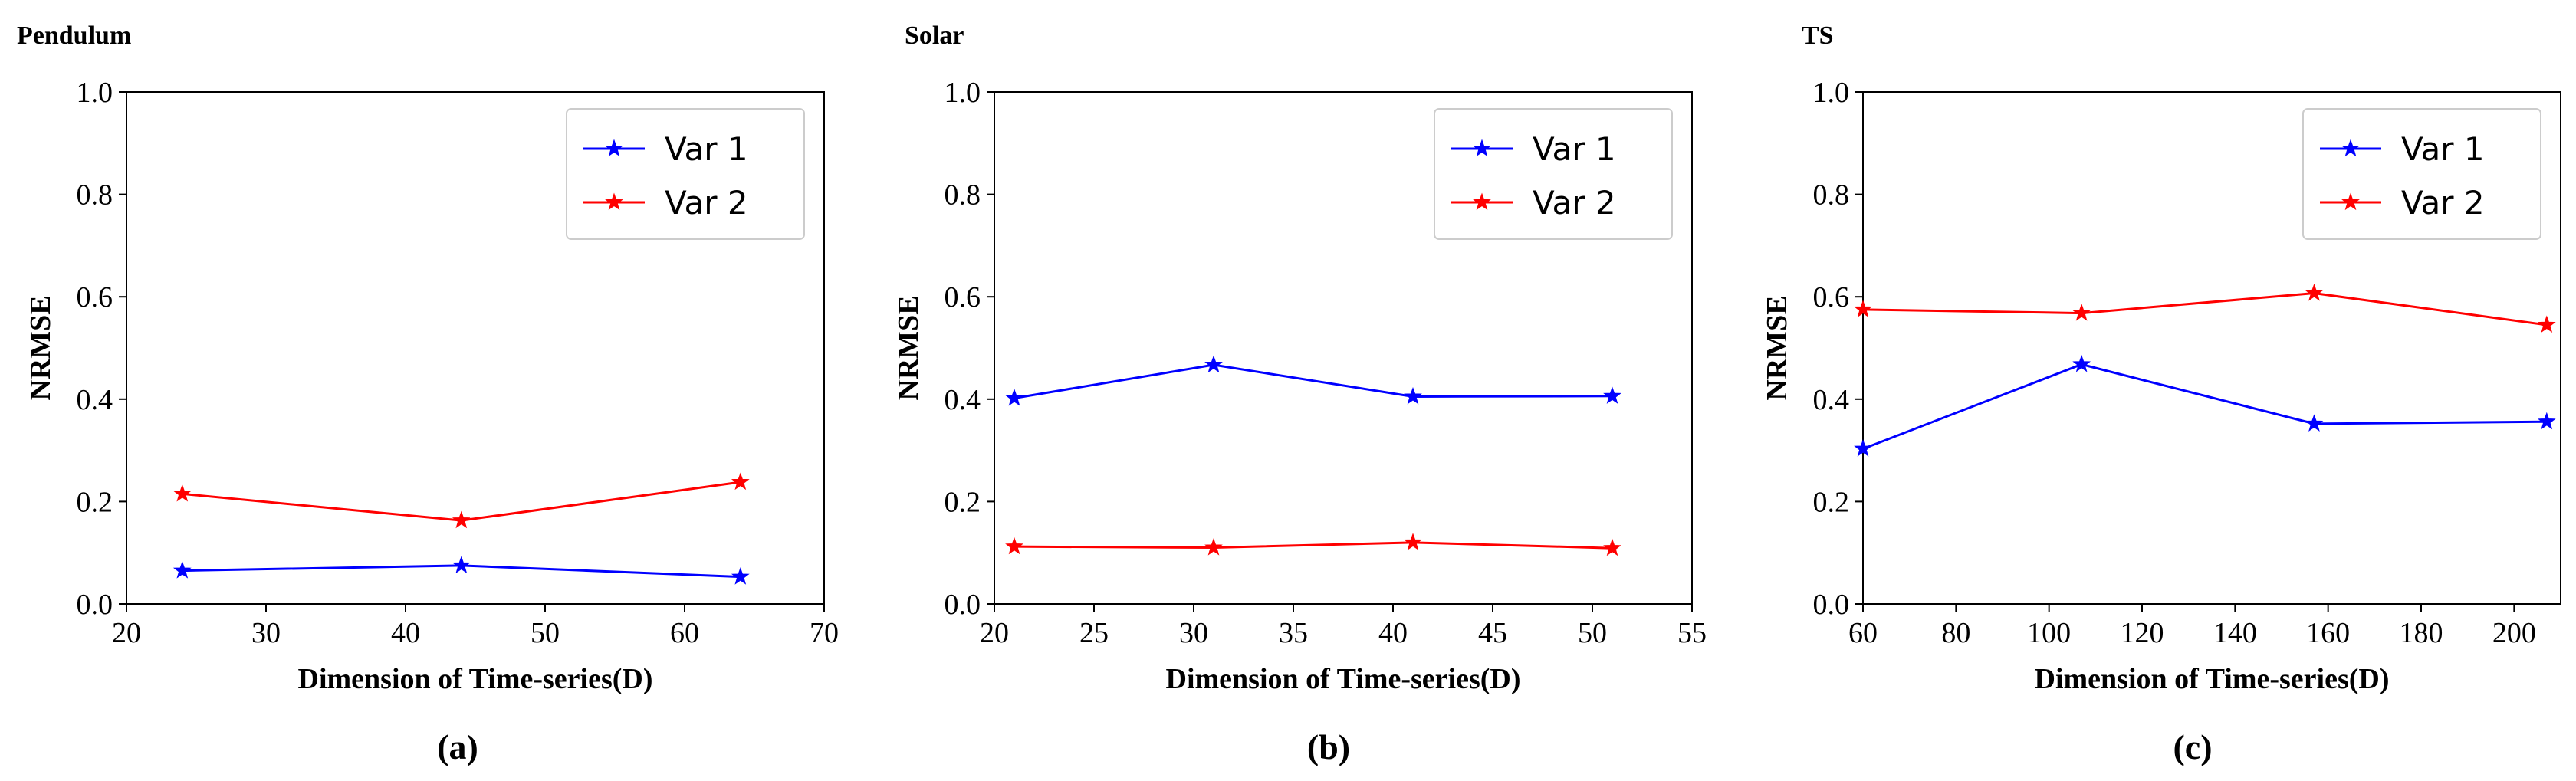 Image resolution: width=2576 pixels, height=781 pixels. Describe the element at coordinates (1493, 633) in the screenshot. I see `x-tick-label: 45` at that location.